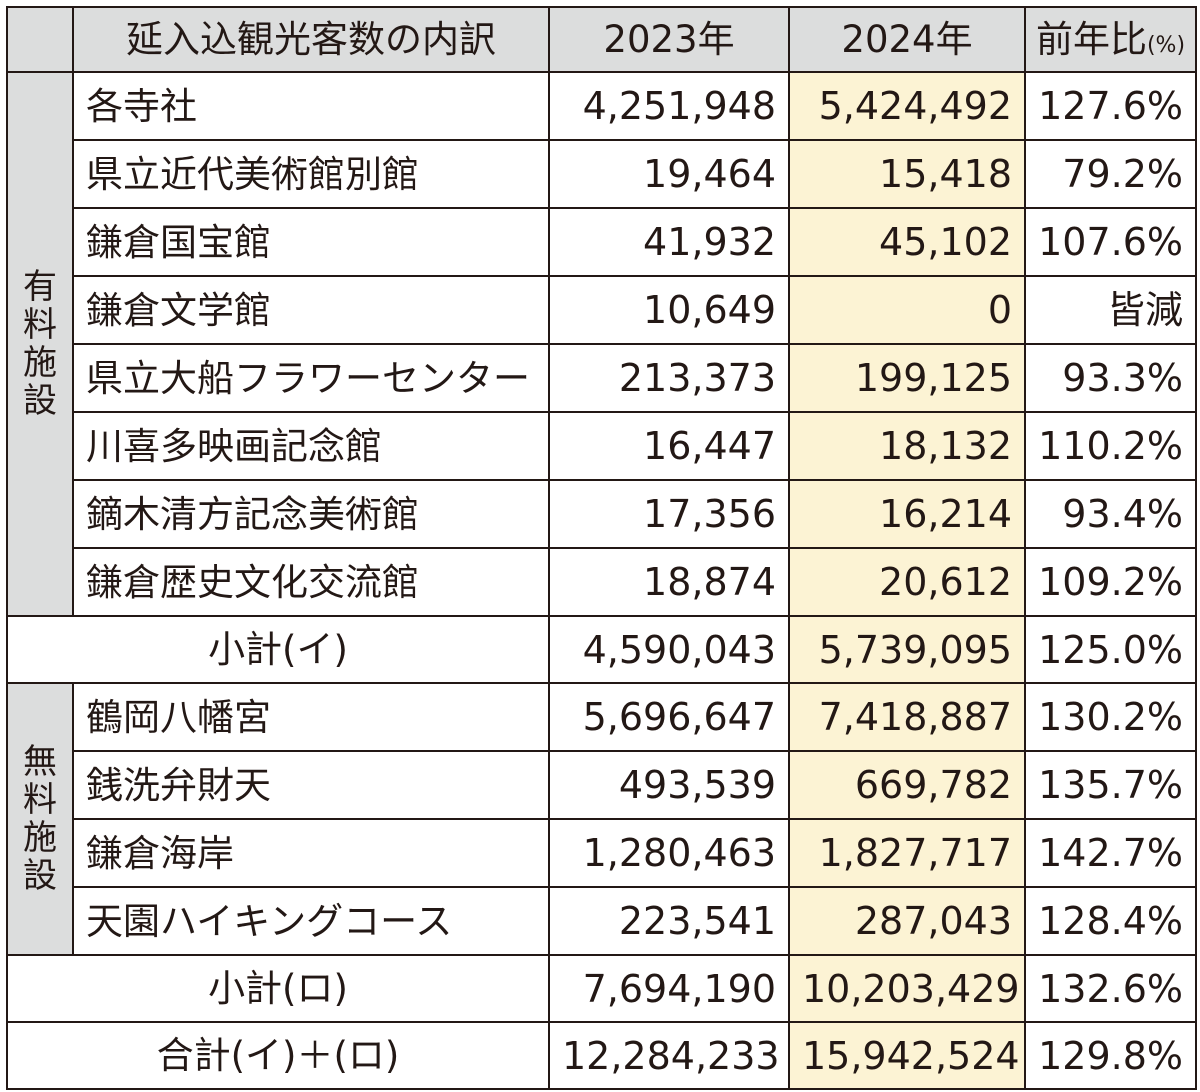  What do you see at coordinates (278, 988) in the screenshot?
I see `subtotal-free-label: 小計(ロ)` at bounding box center [278, 988].